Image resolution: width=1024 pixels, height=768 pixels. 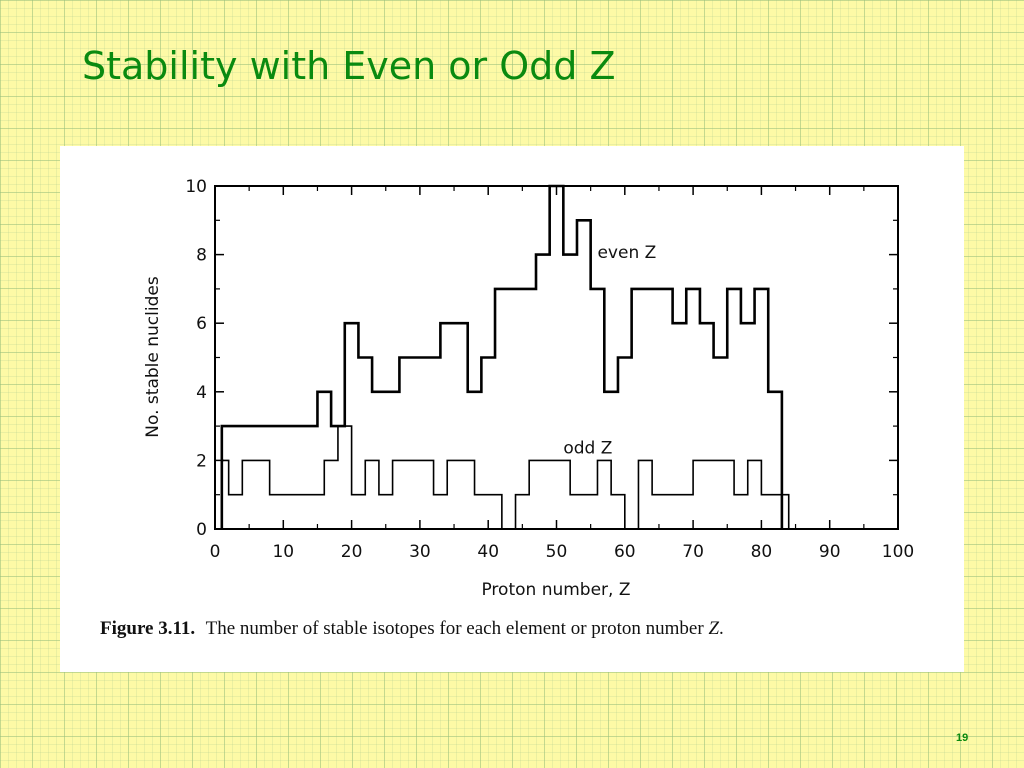 What do you see at coordinates (153, 357) in the screenshot?
I see `y-axis-label: No. stable nuclides` at bounding box center [153, 357].